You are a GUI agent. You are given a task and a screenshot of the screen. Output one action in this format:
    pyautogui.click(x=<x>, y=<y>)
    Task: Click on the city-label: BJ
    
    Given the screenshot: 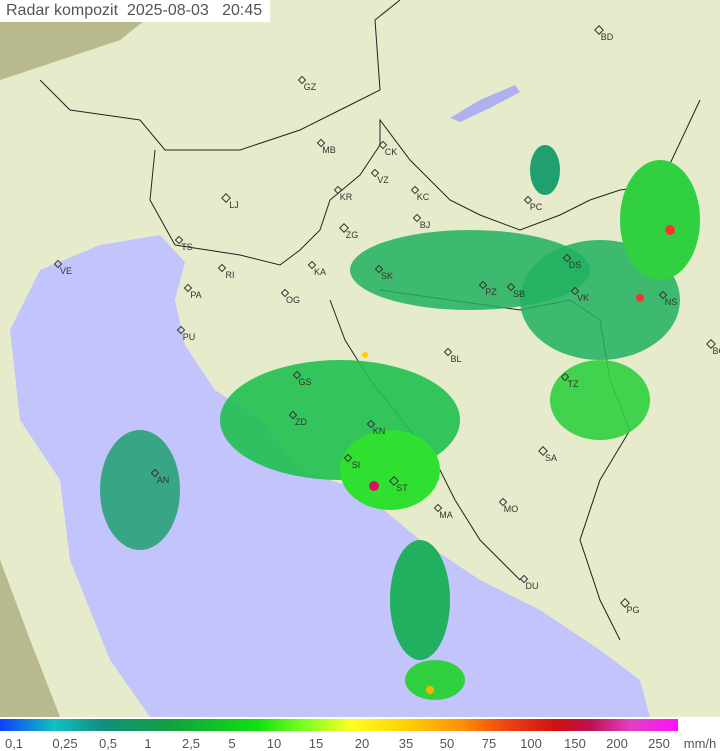 What is the action you would take?
    pyautogui.click(x=425, y=225)
    